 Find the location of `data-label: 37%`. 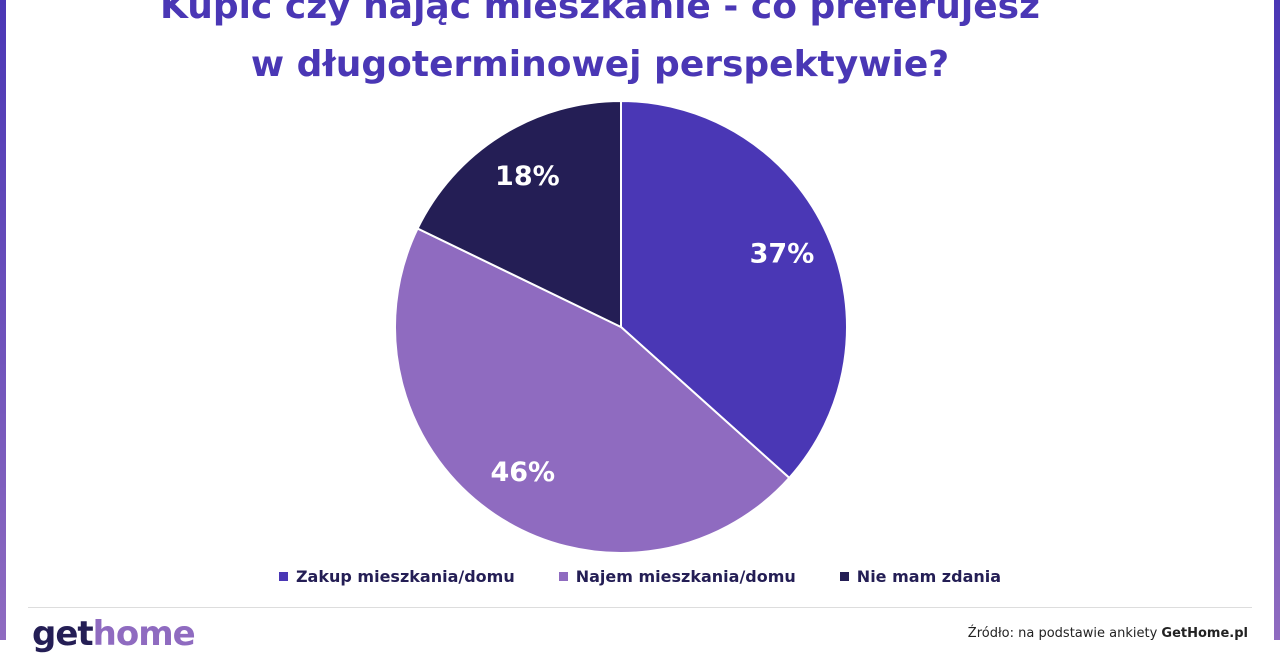

data-label: 37% is located at coordinates (782, 254).